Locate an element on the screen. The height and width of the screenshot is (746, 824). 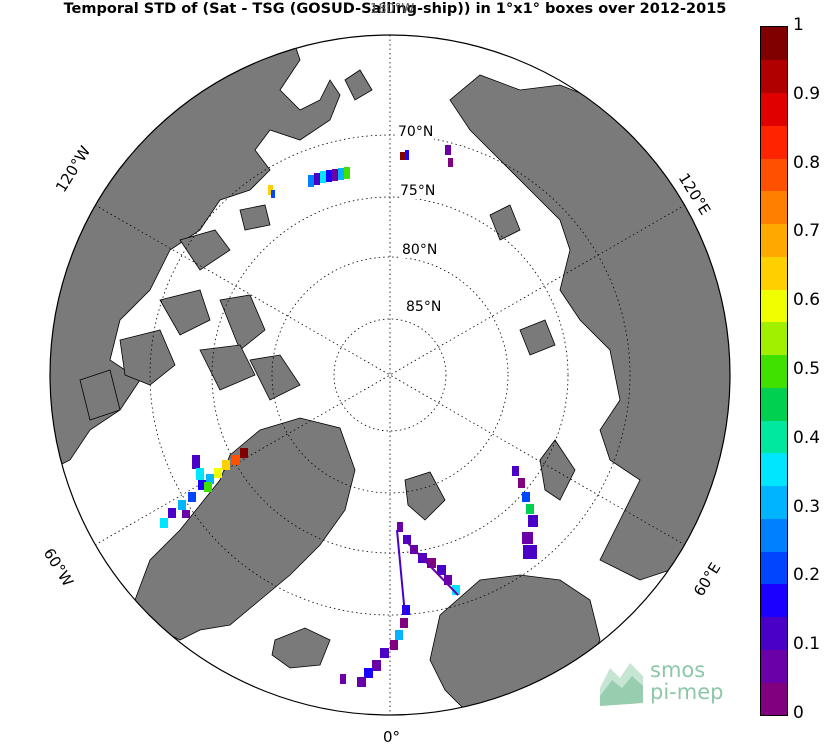
logo-text-pimep: pi-mep is located at coordinates (687, 692).